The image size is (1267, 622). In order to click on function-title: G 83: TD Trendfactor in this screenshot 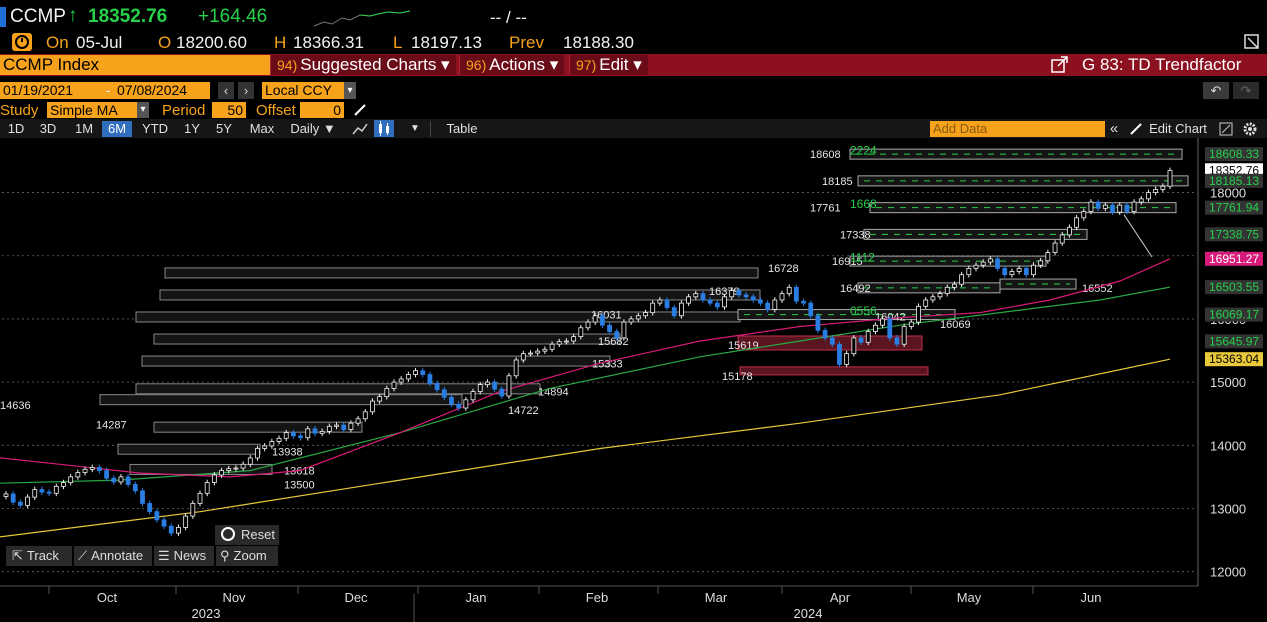, I will do `click(1162, 64)`.